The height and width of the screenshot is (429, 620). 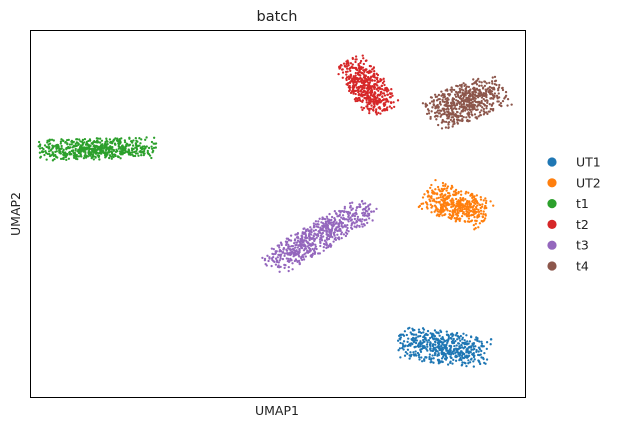 What do you see at coordinates (552, 183) in the screenshot?
I see `legend-marker` at bounding box center [552, 183].